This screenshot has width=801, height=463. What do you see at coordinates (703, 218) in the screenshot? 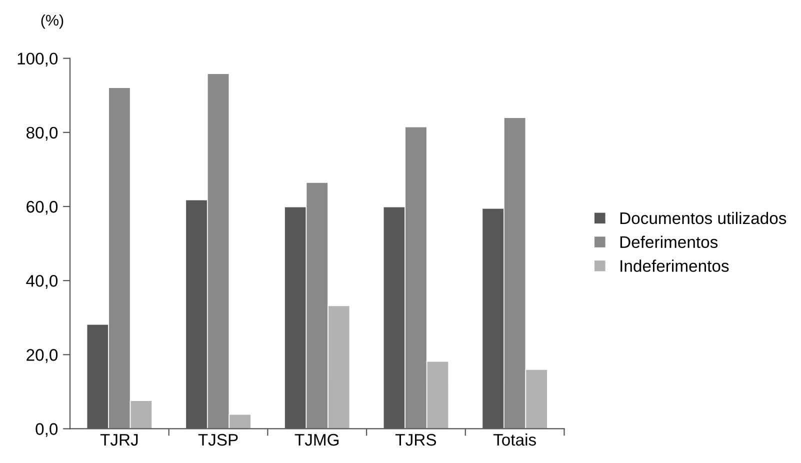
I see `legend-label: Documentos utilizados` at bounding box center [703, 218].